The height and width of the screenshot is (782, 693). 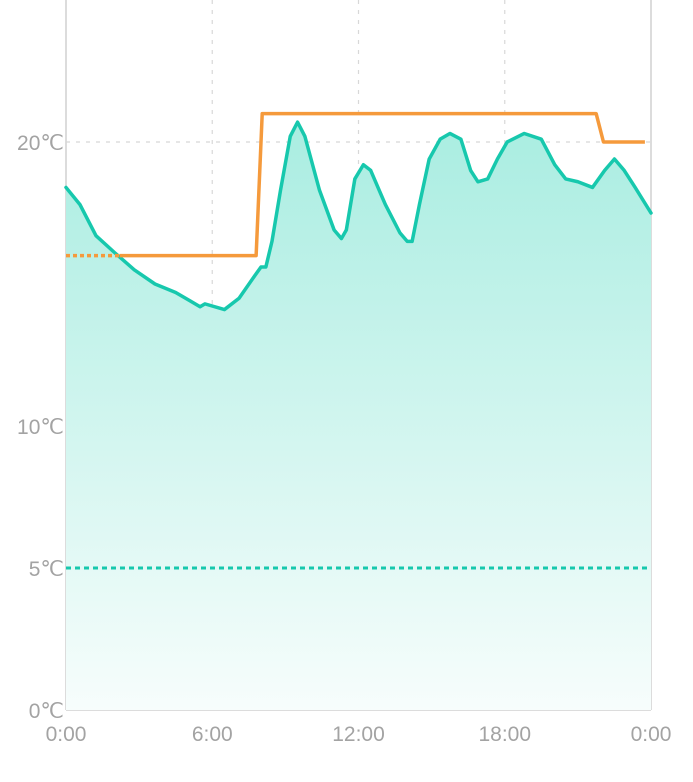 I want to click on y-tick-label: 5℃, so click(x=46, y=569).